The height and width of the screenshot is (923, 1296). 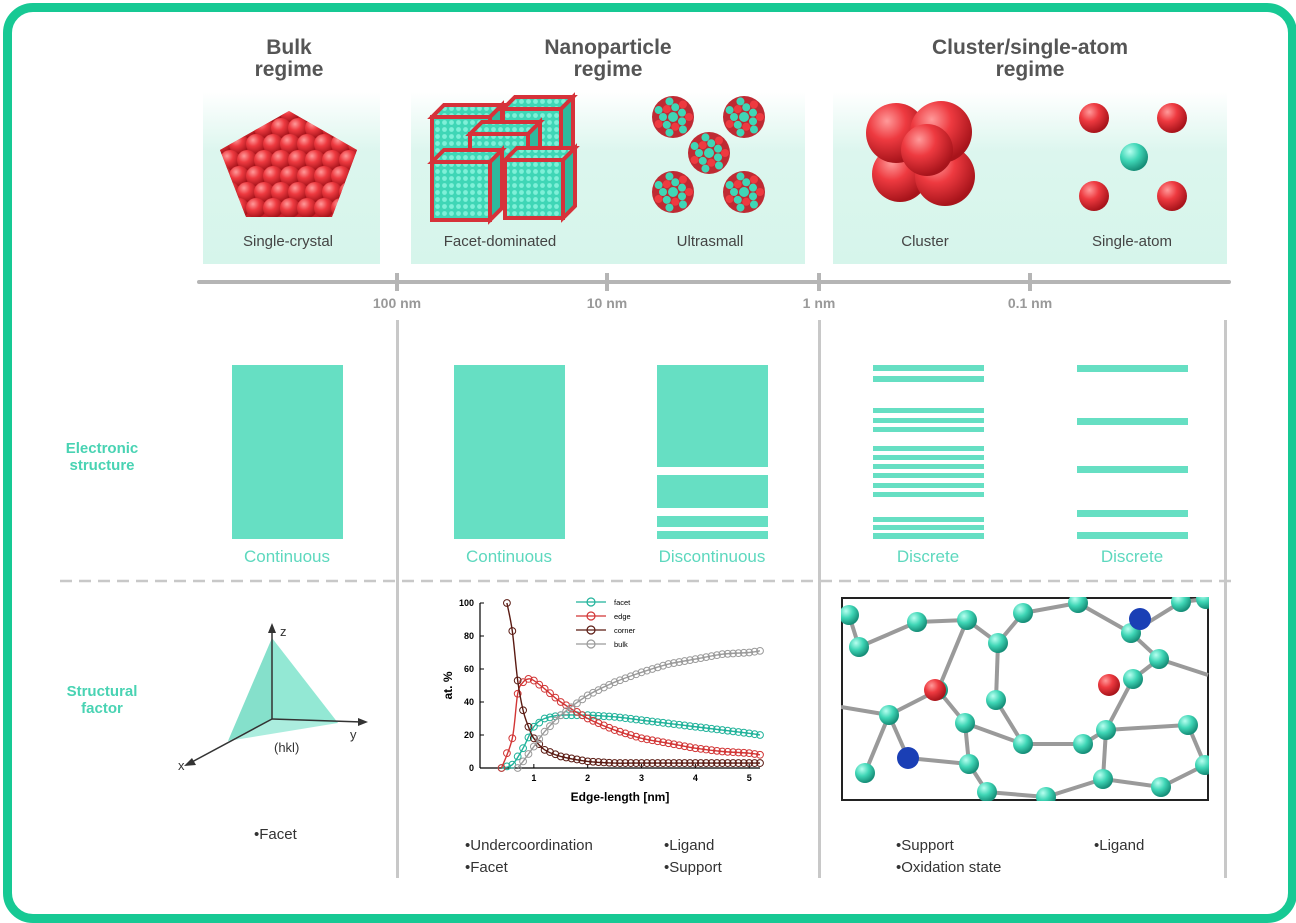 What do you see at coordinates (712, 521) in the screenshot?
I see `band-discontinuous-line` at bounding box center [712, 521].